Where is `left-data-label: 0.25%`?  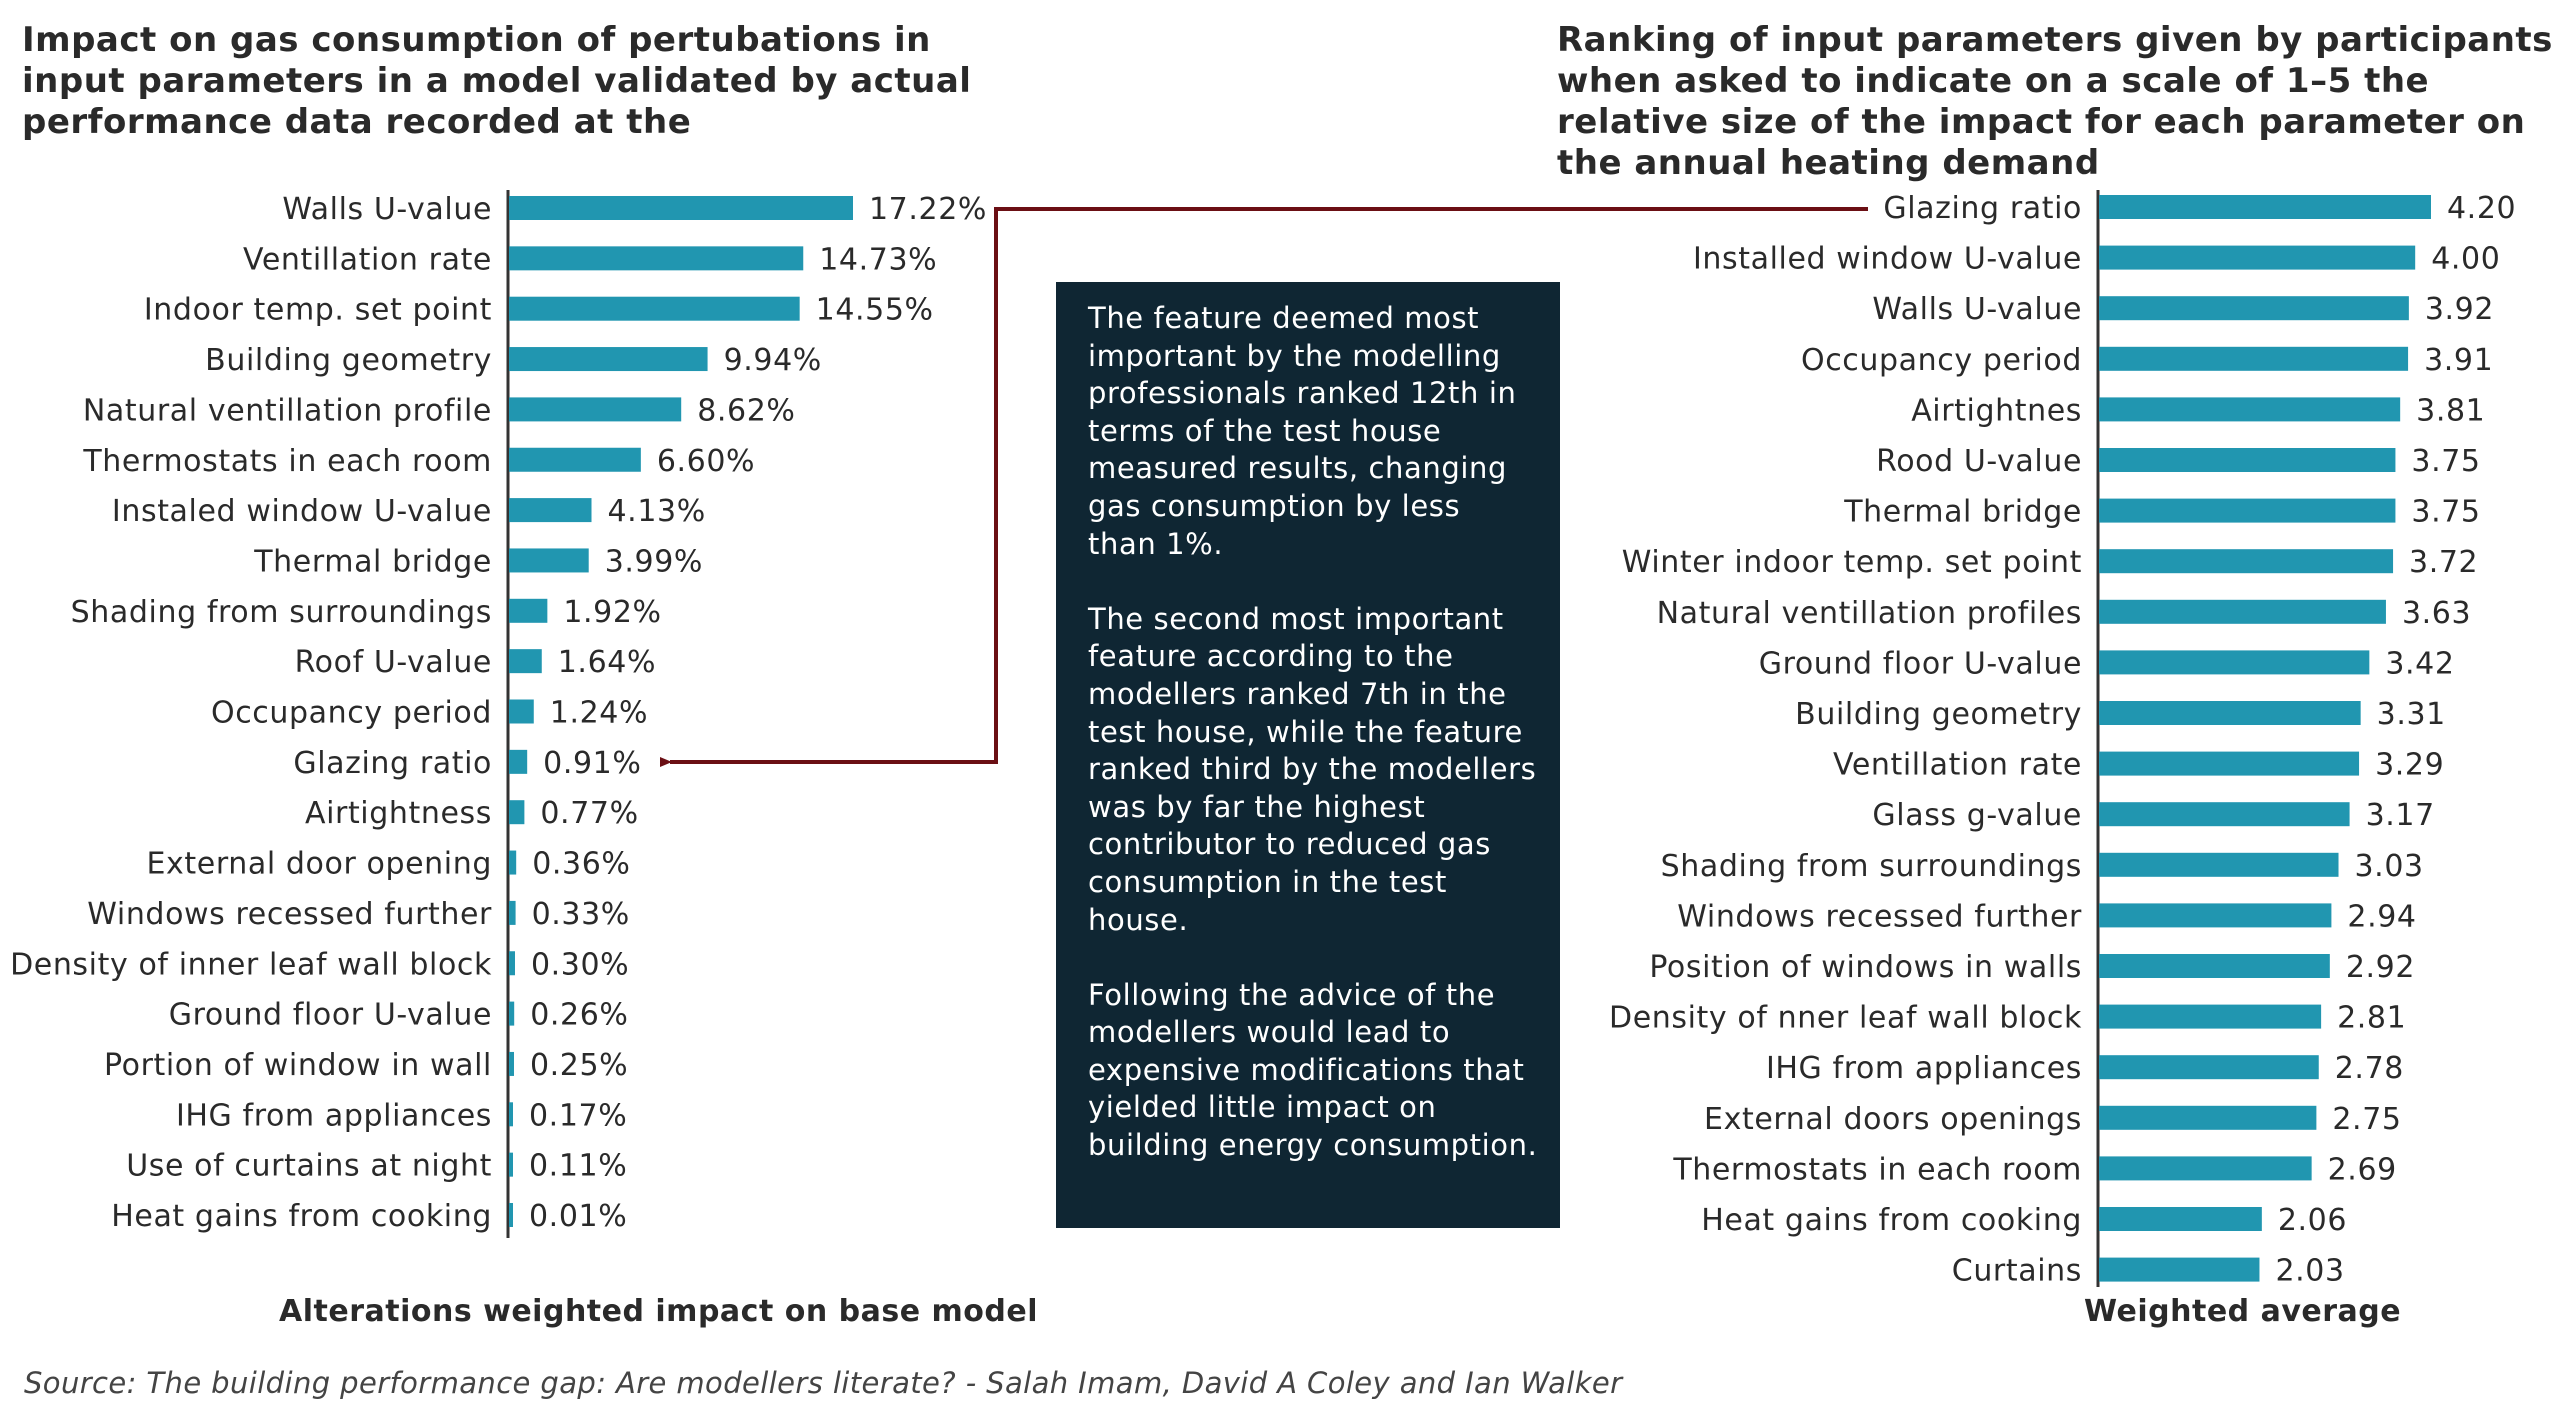 left-data-label: 0.25% is located at coordinates (579, 1065).